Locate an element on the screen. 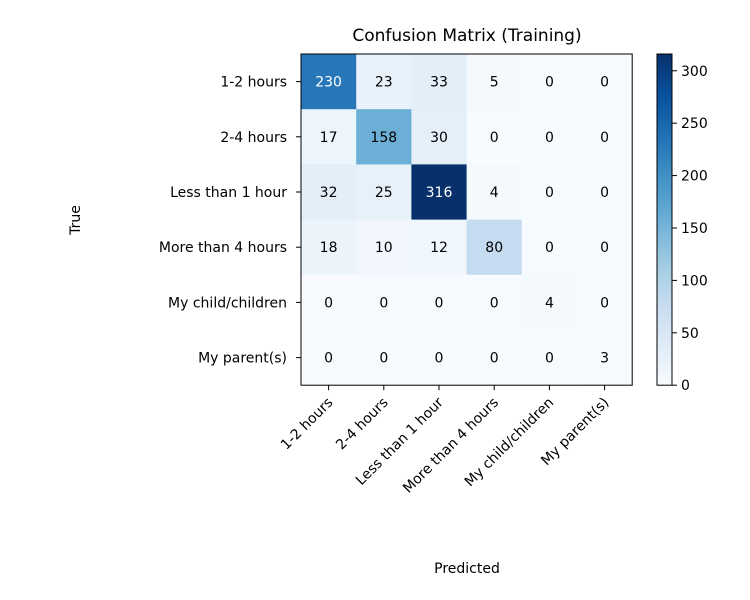 The image size is (750, 600). cell-value-label: 17 is located at coordinates (329, 138).